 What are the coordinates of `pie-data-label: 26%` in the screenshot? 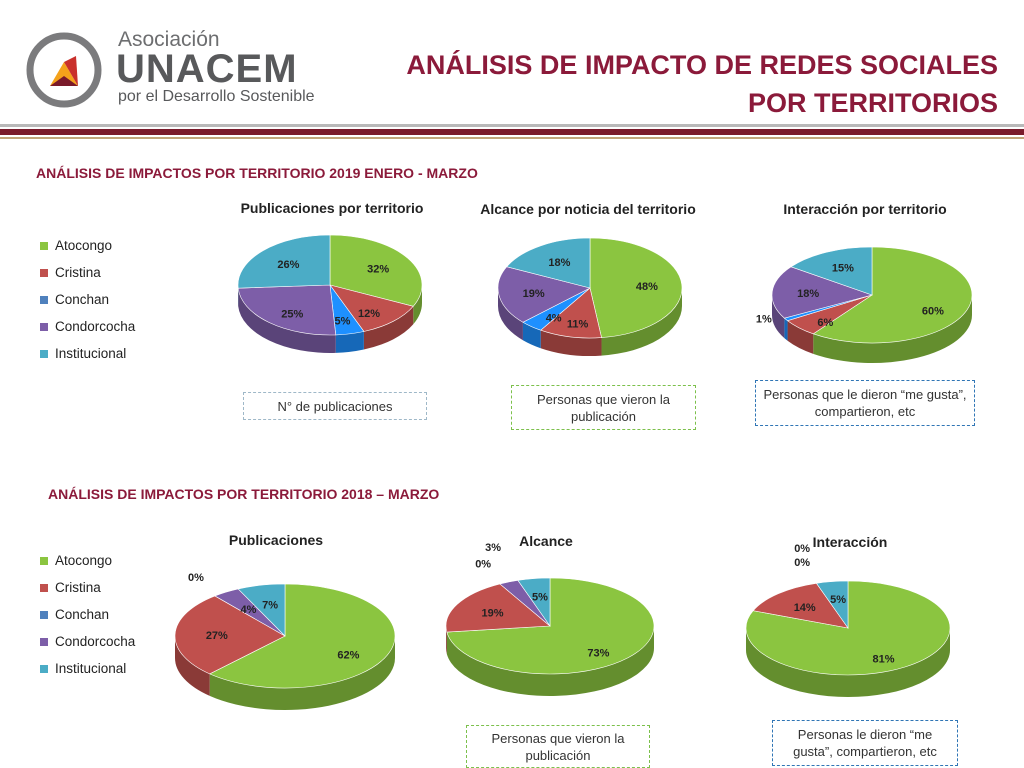 It's located at (288, 265).